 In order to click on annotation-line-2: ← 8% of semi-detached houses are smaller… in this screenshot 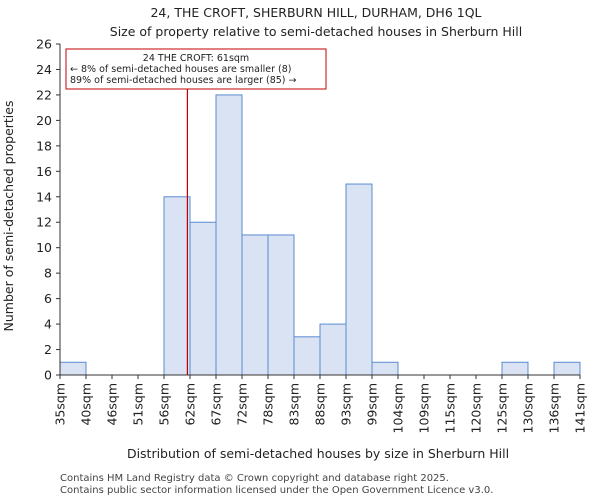, I will do `click(180, 69)`.